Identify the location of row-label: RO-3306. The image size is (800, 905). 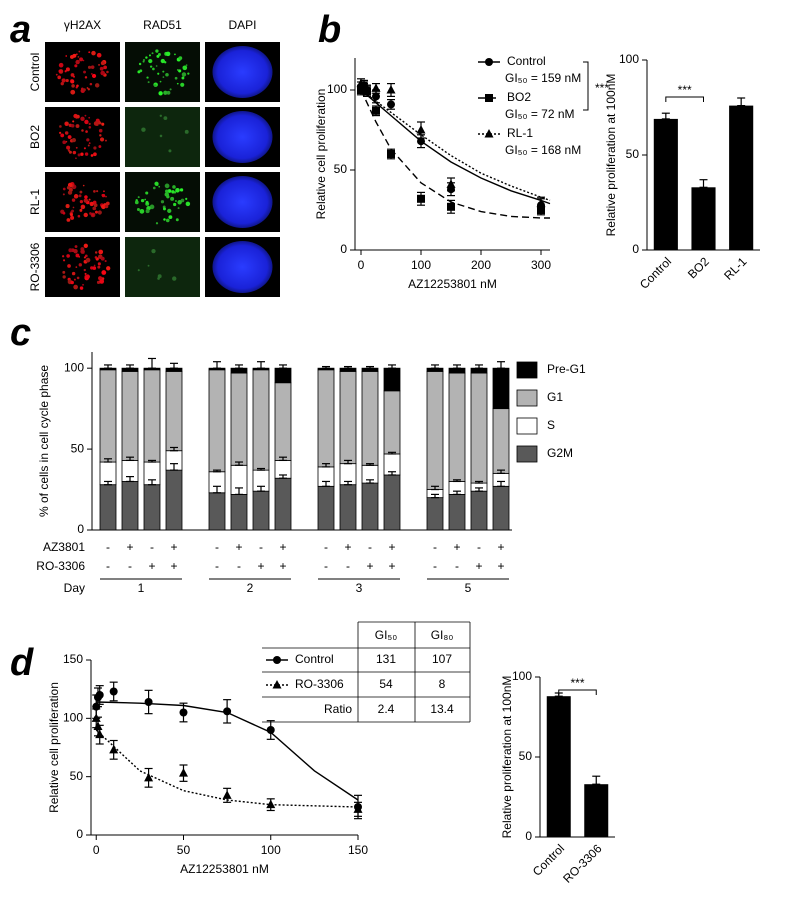
(35, 266).